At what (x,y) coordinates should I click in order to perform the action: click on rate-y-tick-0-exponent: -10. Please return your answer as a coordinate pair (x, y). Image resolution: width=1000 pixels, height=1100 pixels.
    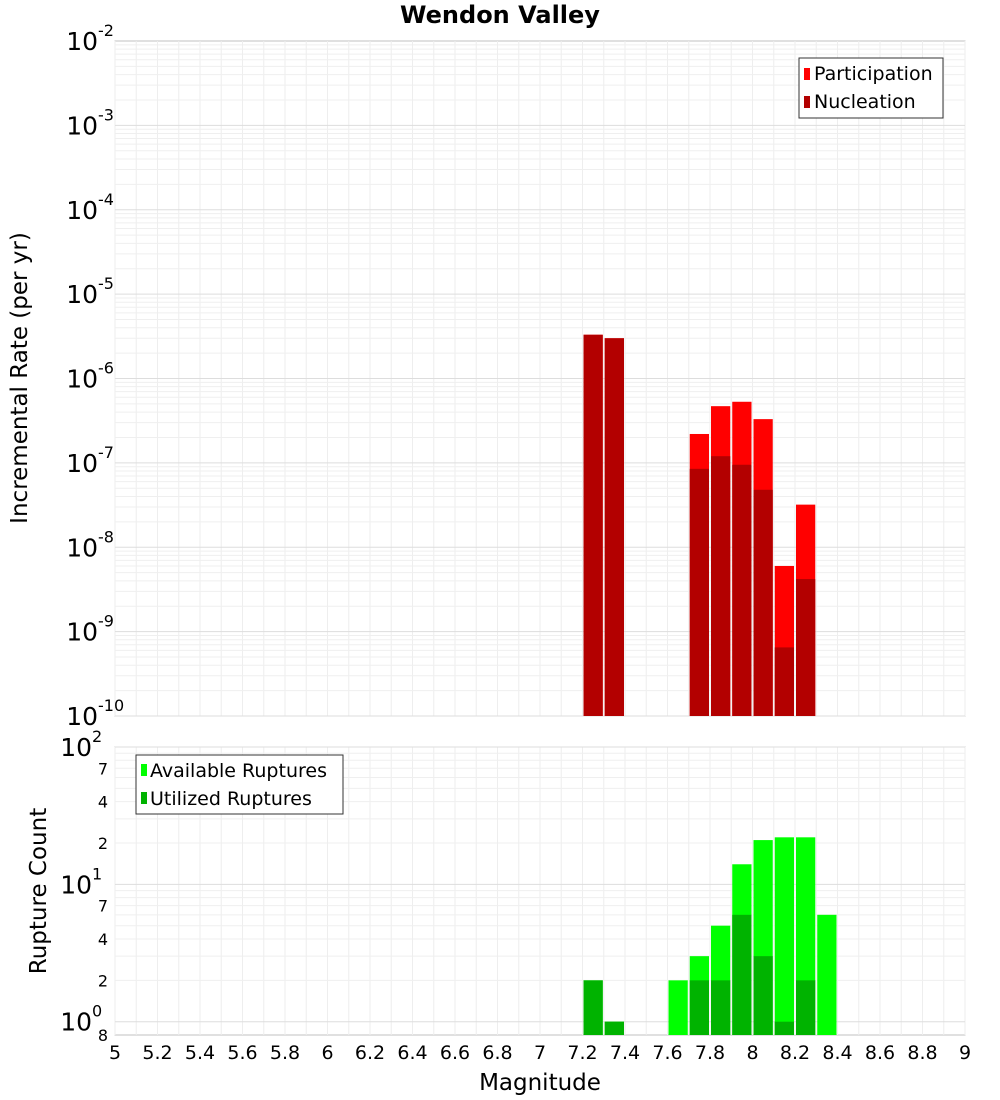
    Looking at the image, I should click on (111, 705).